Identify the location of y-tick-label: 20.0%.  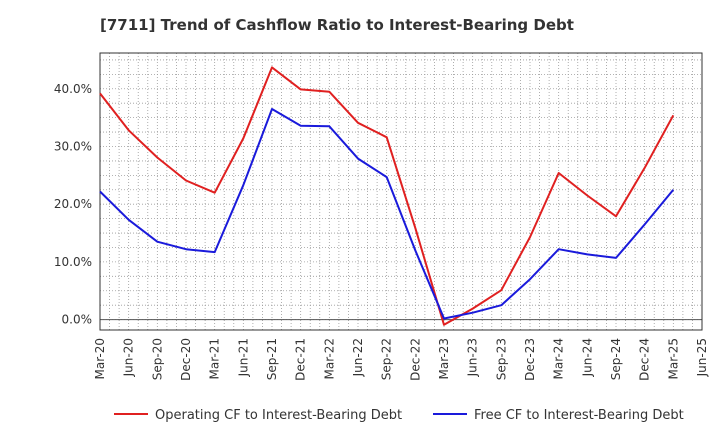
(73, 204).